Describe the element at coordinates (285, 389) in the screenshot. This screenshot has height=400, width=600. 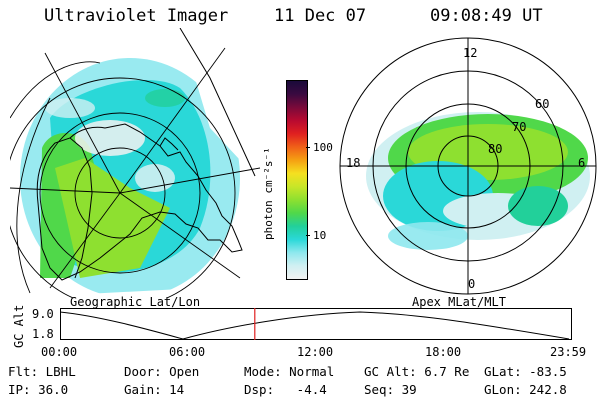
I see `dsp-value: Dsp: -4.4` at that location.